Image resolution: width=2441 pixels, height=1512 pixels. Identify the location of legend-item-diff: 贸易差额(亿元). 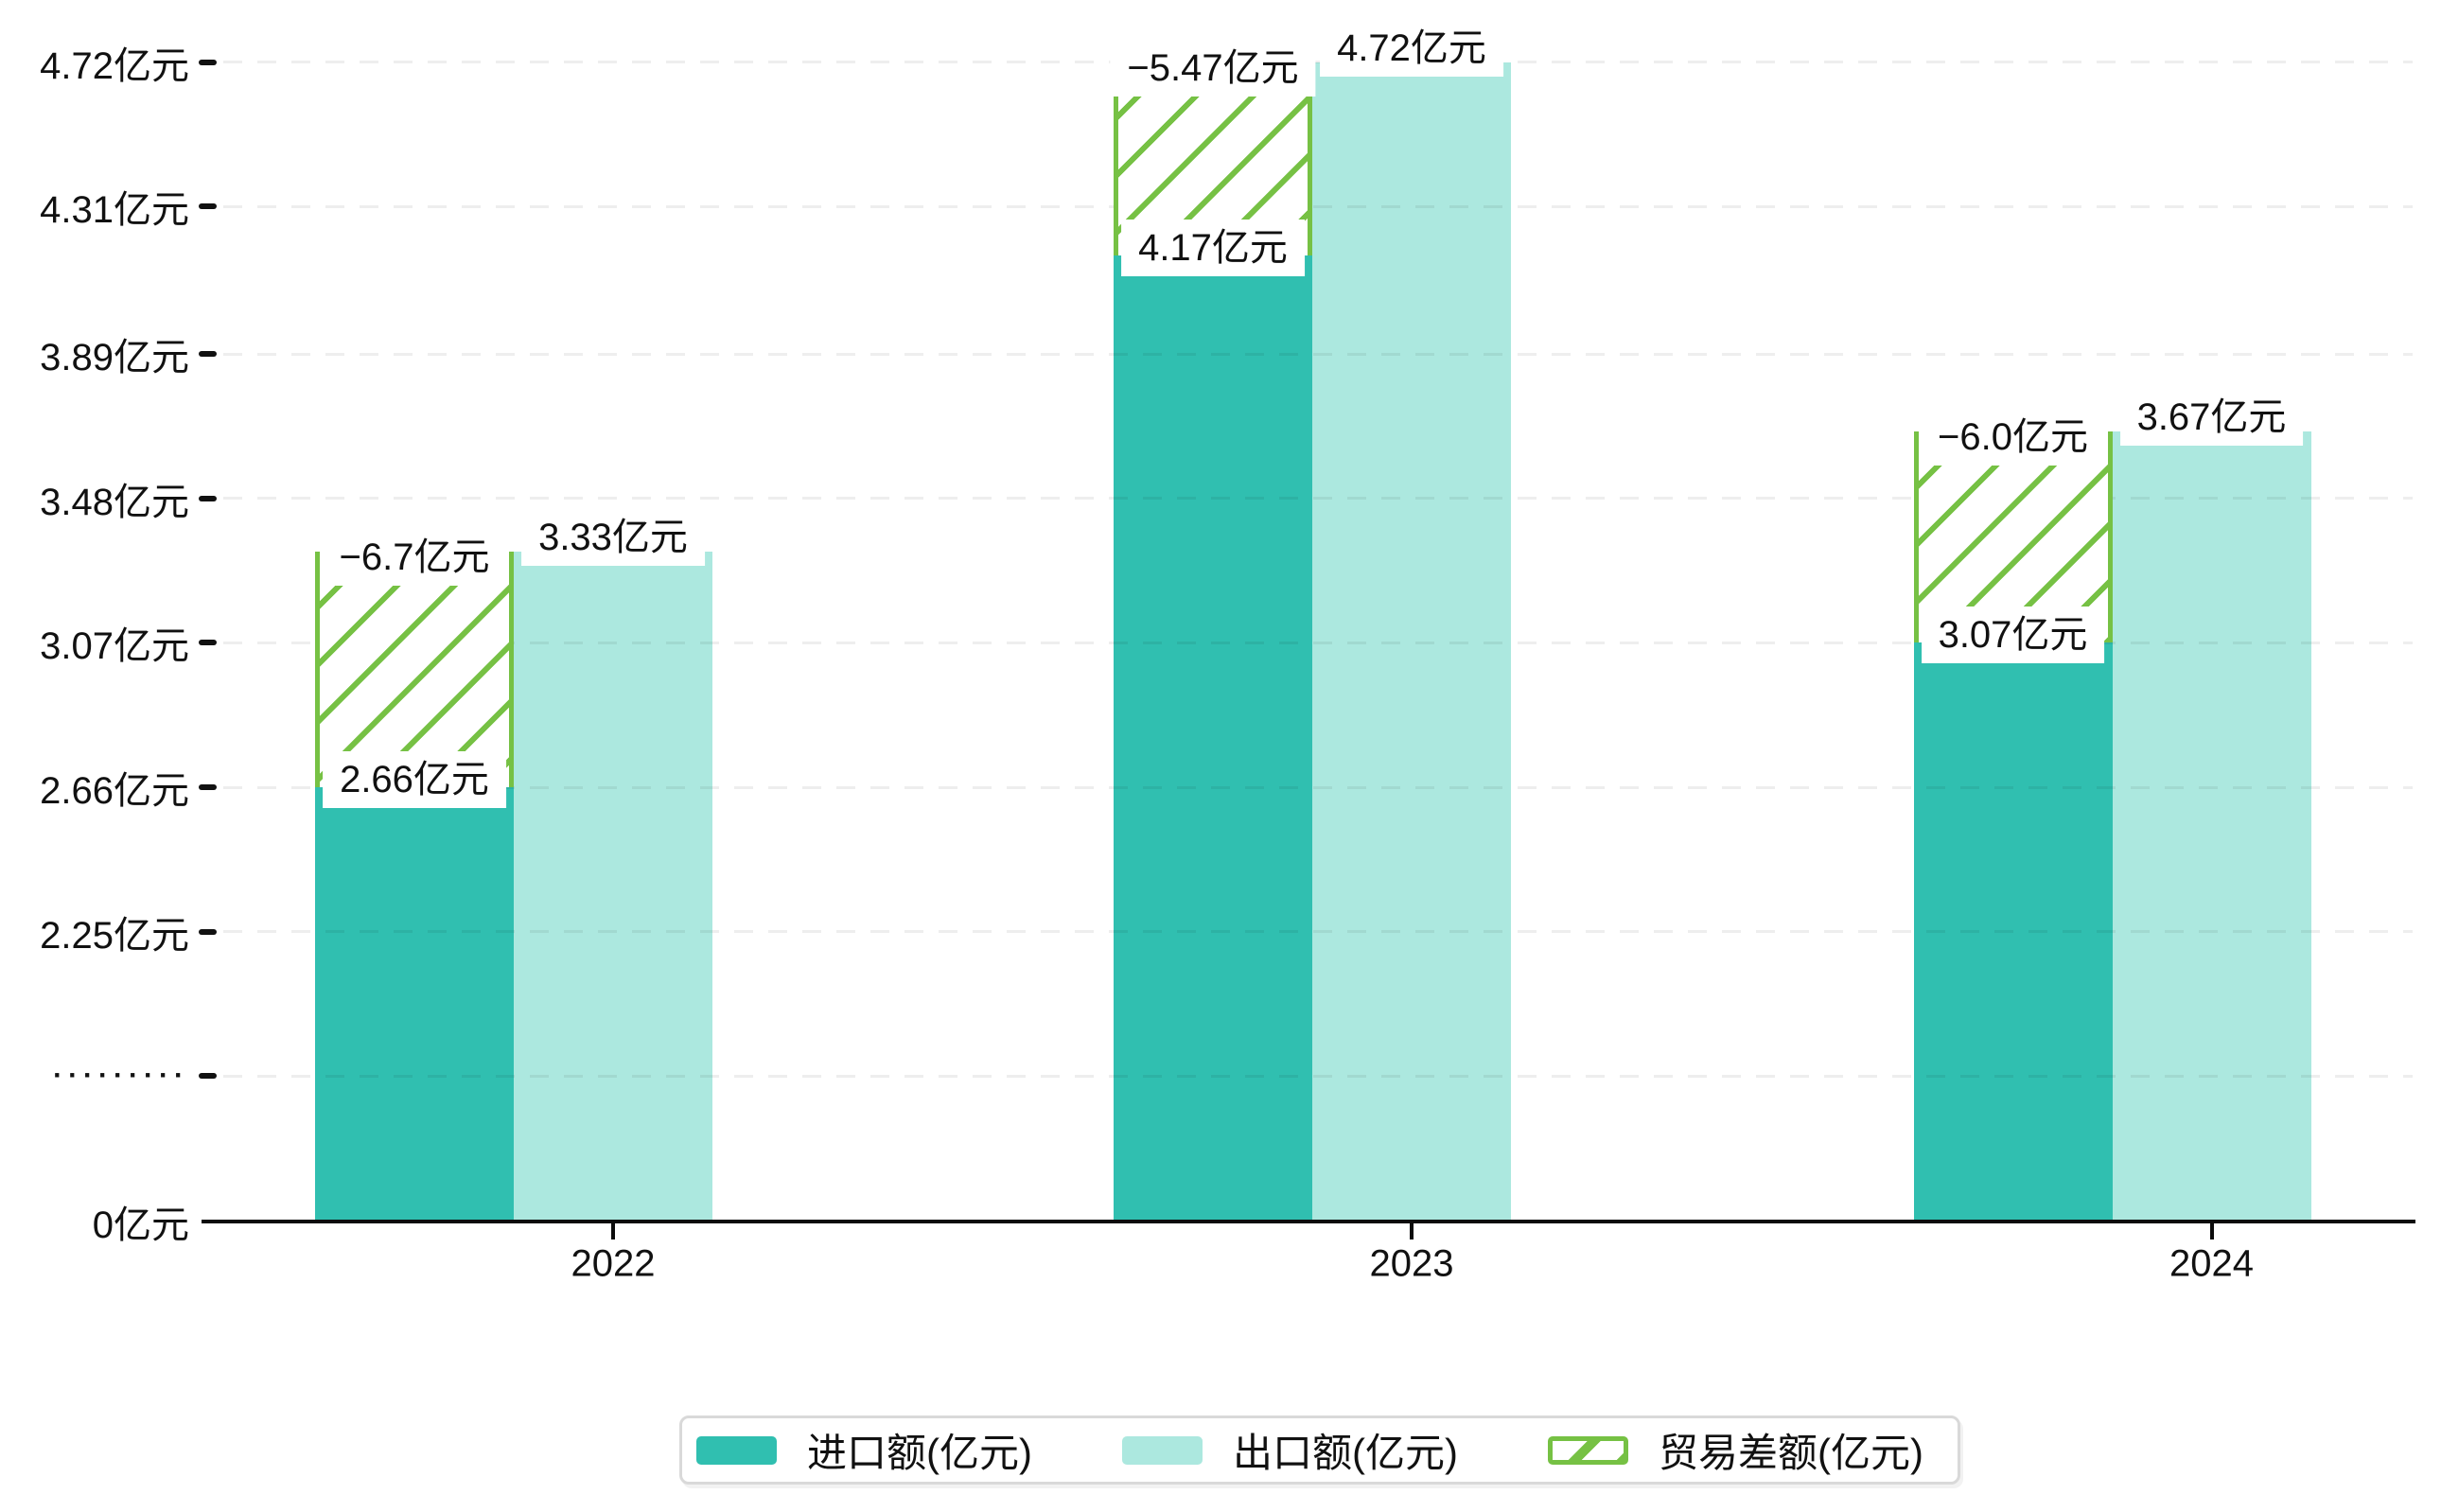
(1735, 1450).